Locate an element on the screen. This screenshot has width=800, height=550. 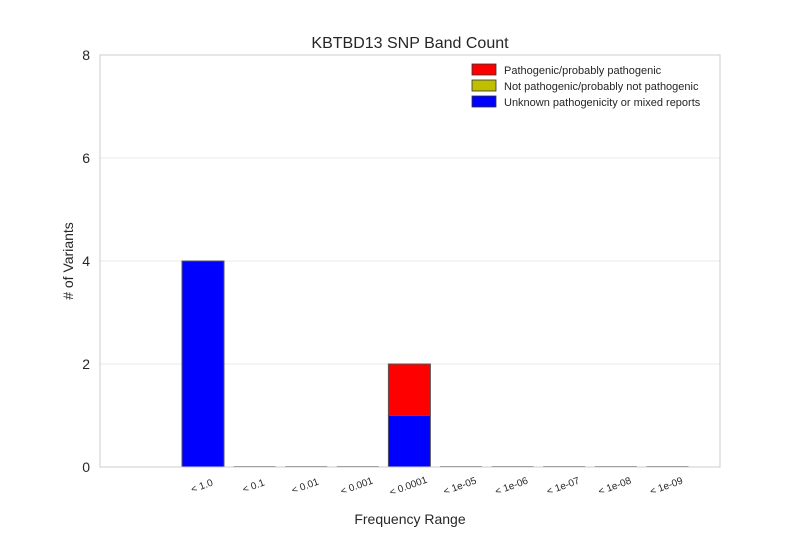
y-tick-label: 0 is located at coordinates (86, 467).